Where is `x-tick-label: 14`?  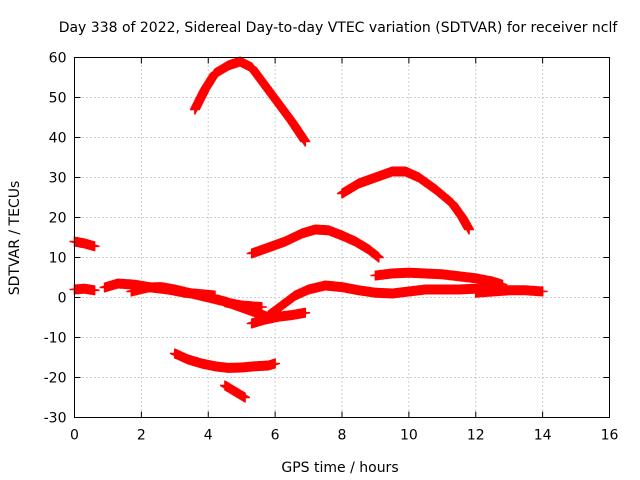 x-tick-label: 14 is located at coordinates (543, 436).